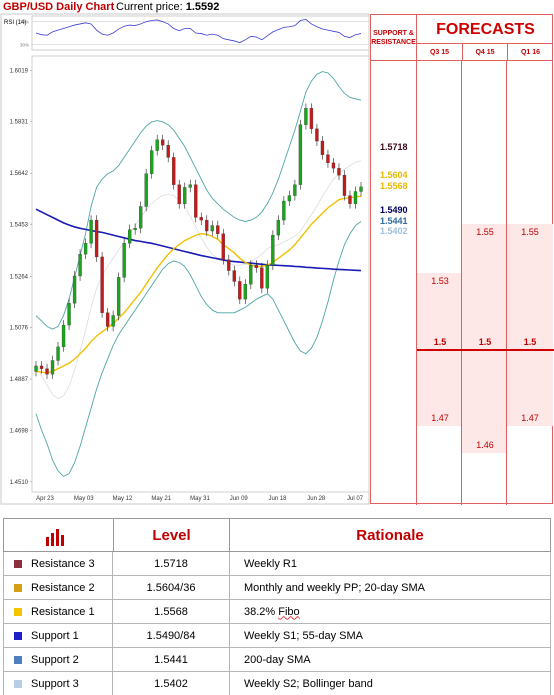 The image size is (554, 695). Describe the element at coordinates (19, 329) in the screenshot. I see `y-tick-label: 1.5076` at that location.